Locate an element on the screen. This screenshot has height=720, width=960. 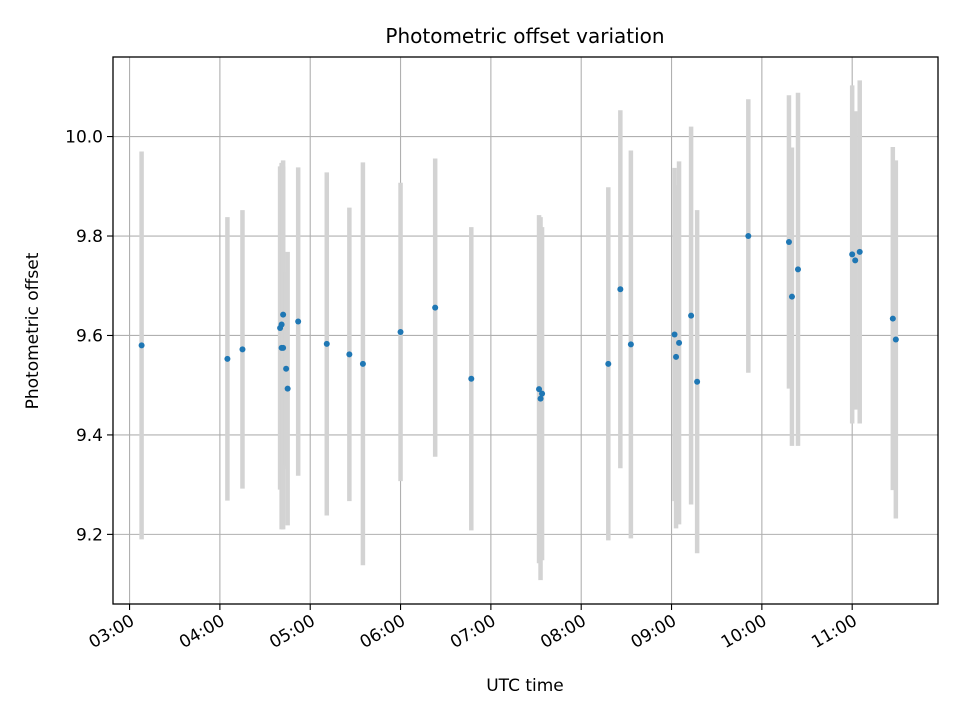
y-tick-label: 10.0 is located at coordinates (84, 138).